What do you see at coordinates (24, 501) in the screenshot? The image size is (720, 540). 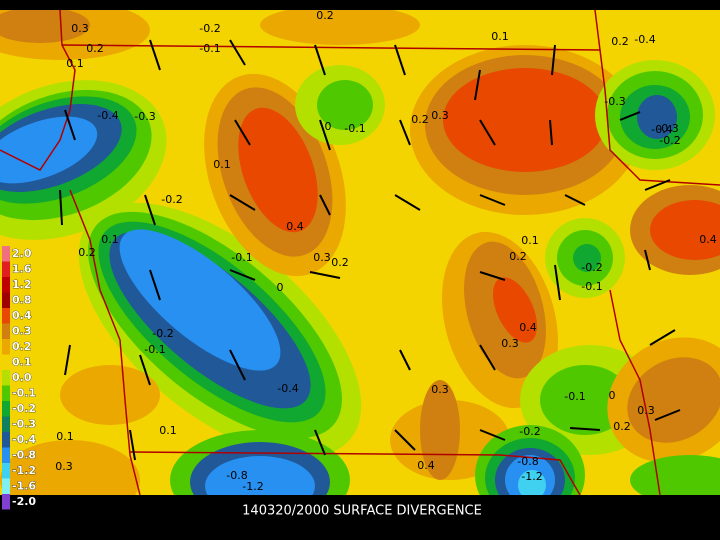 I see `legend-label: -2.0` at bounding box center [24, 501].